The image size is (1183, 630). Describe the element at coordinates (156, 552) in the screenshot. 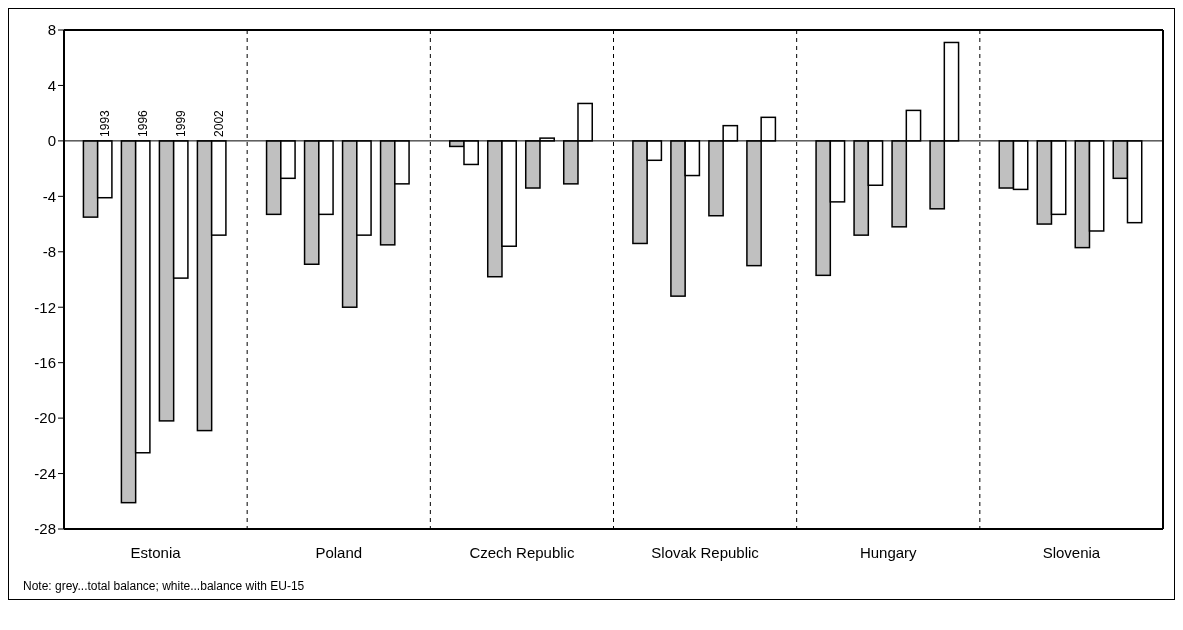

I see `x-tick-label: Estonia` at that location.